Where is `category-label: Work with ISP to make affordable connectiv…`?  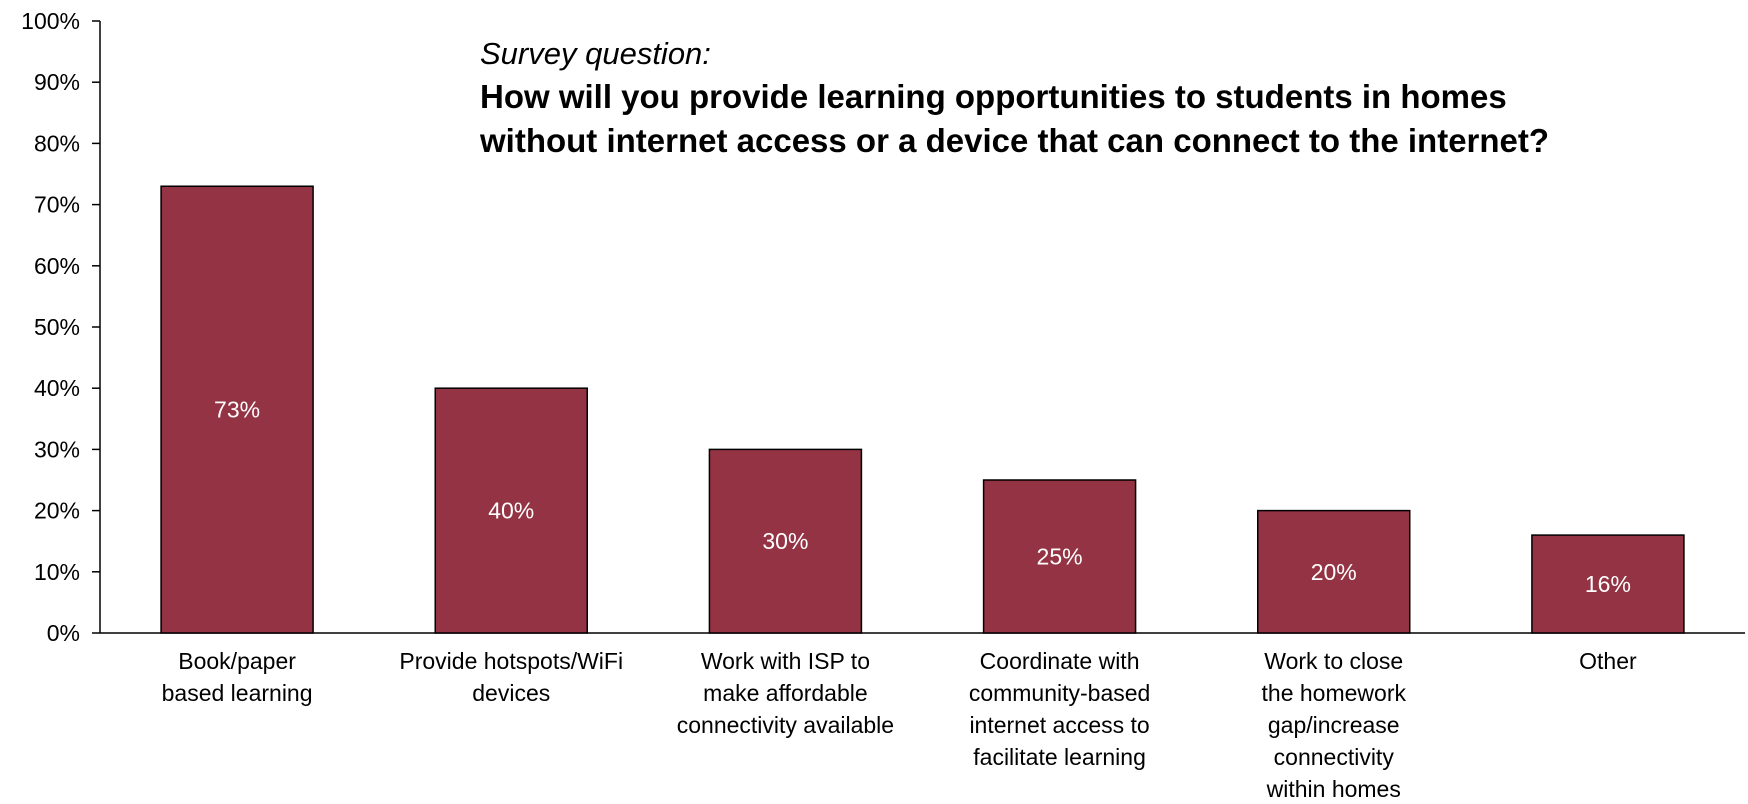
category-label: Work with ISP to make affordable connectiv… is located at coordinates (785, 693).